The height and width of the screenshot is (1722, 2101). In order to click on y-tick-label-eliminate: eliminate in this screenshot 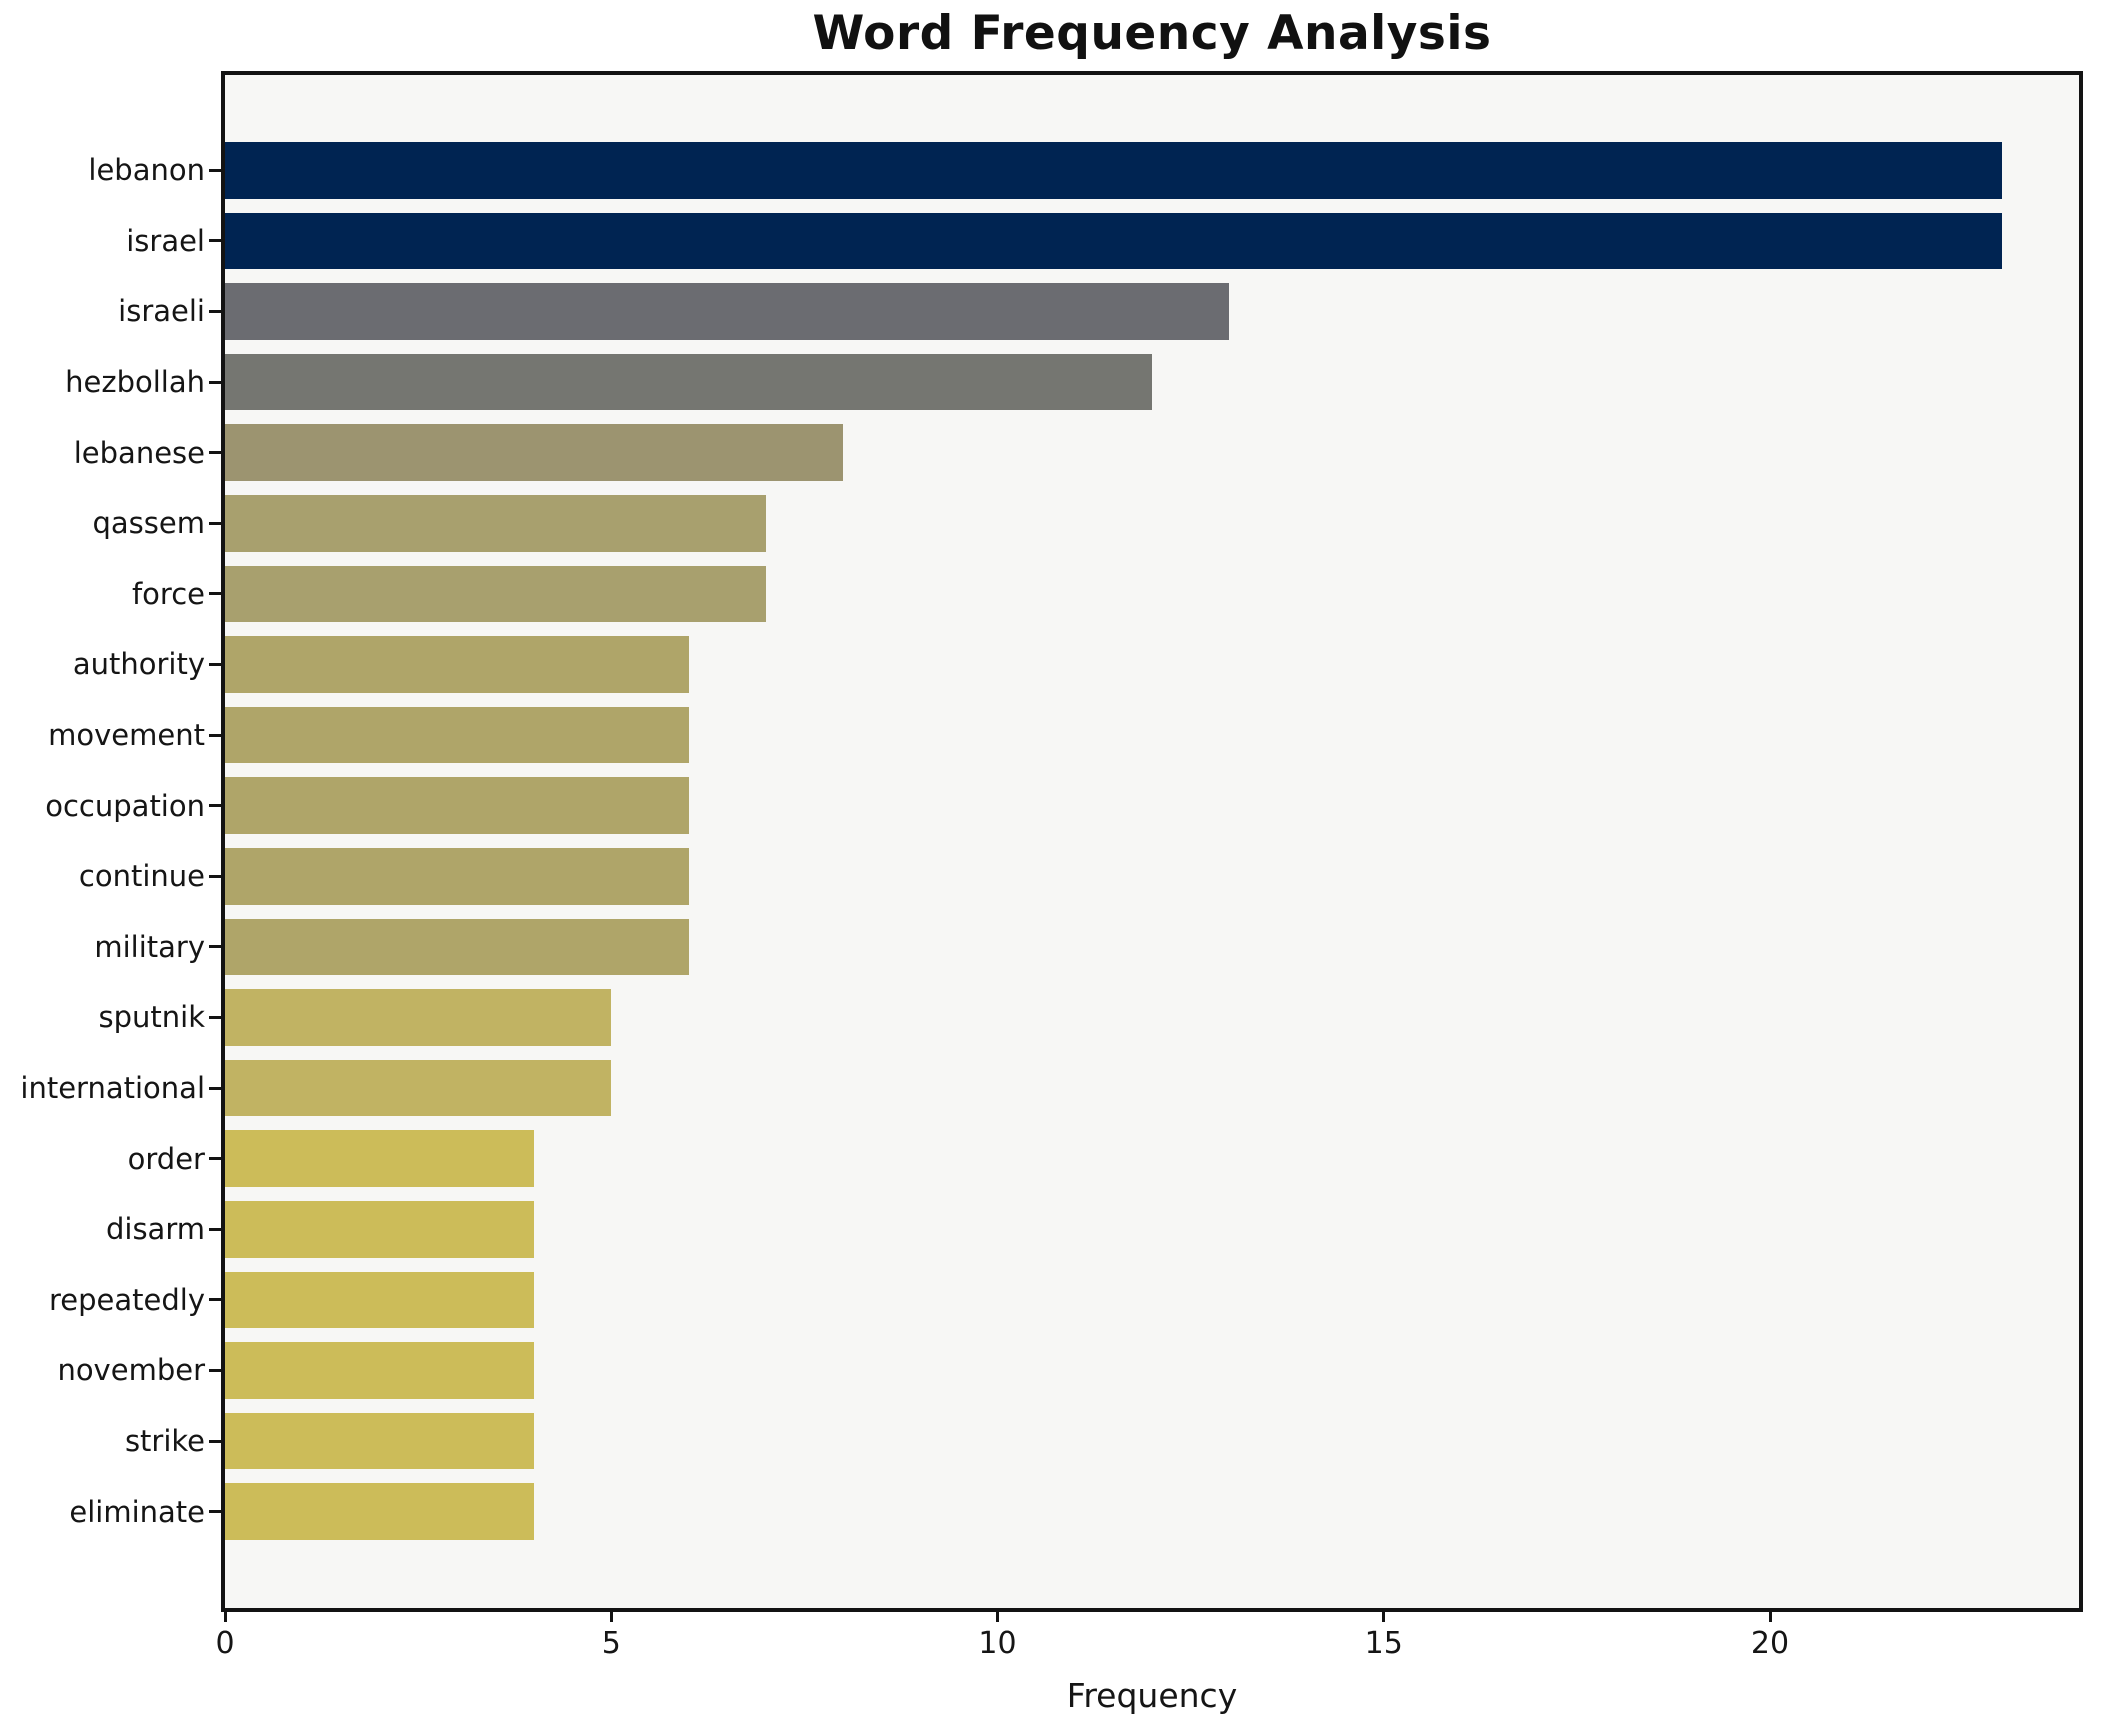, I will do `click(137, 1511)`.